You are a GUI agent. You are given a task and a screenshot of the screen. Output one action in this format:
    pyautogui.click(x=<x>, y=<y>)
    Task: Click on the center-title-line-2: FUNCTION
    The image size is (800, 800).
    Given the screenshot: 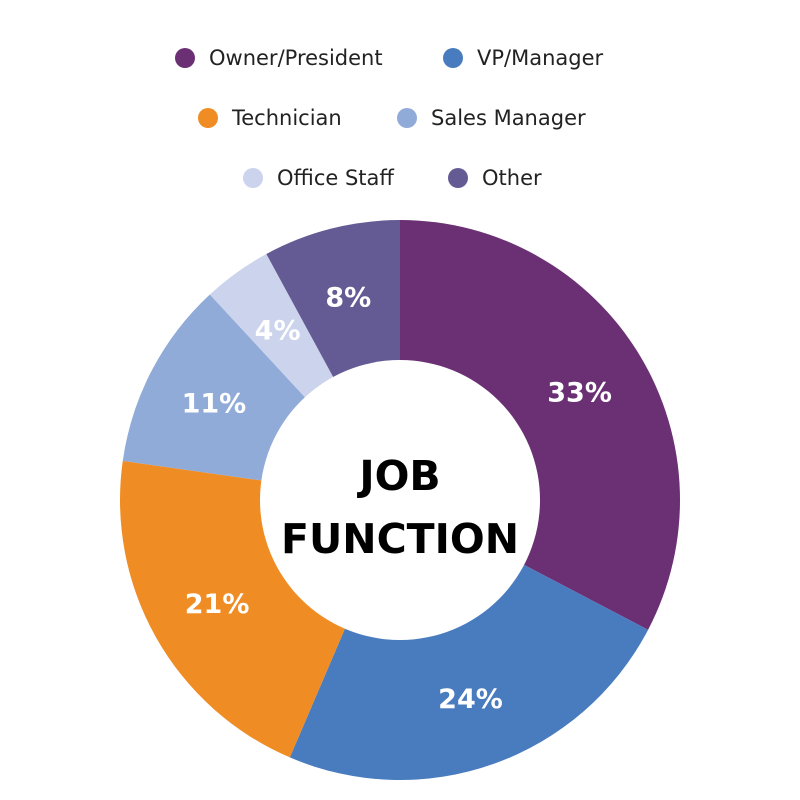 What is the action you would take?
    pyautogui.click(x=400, y=539)
    